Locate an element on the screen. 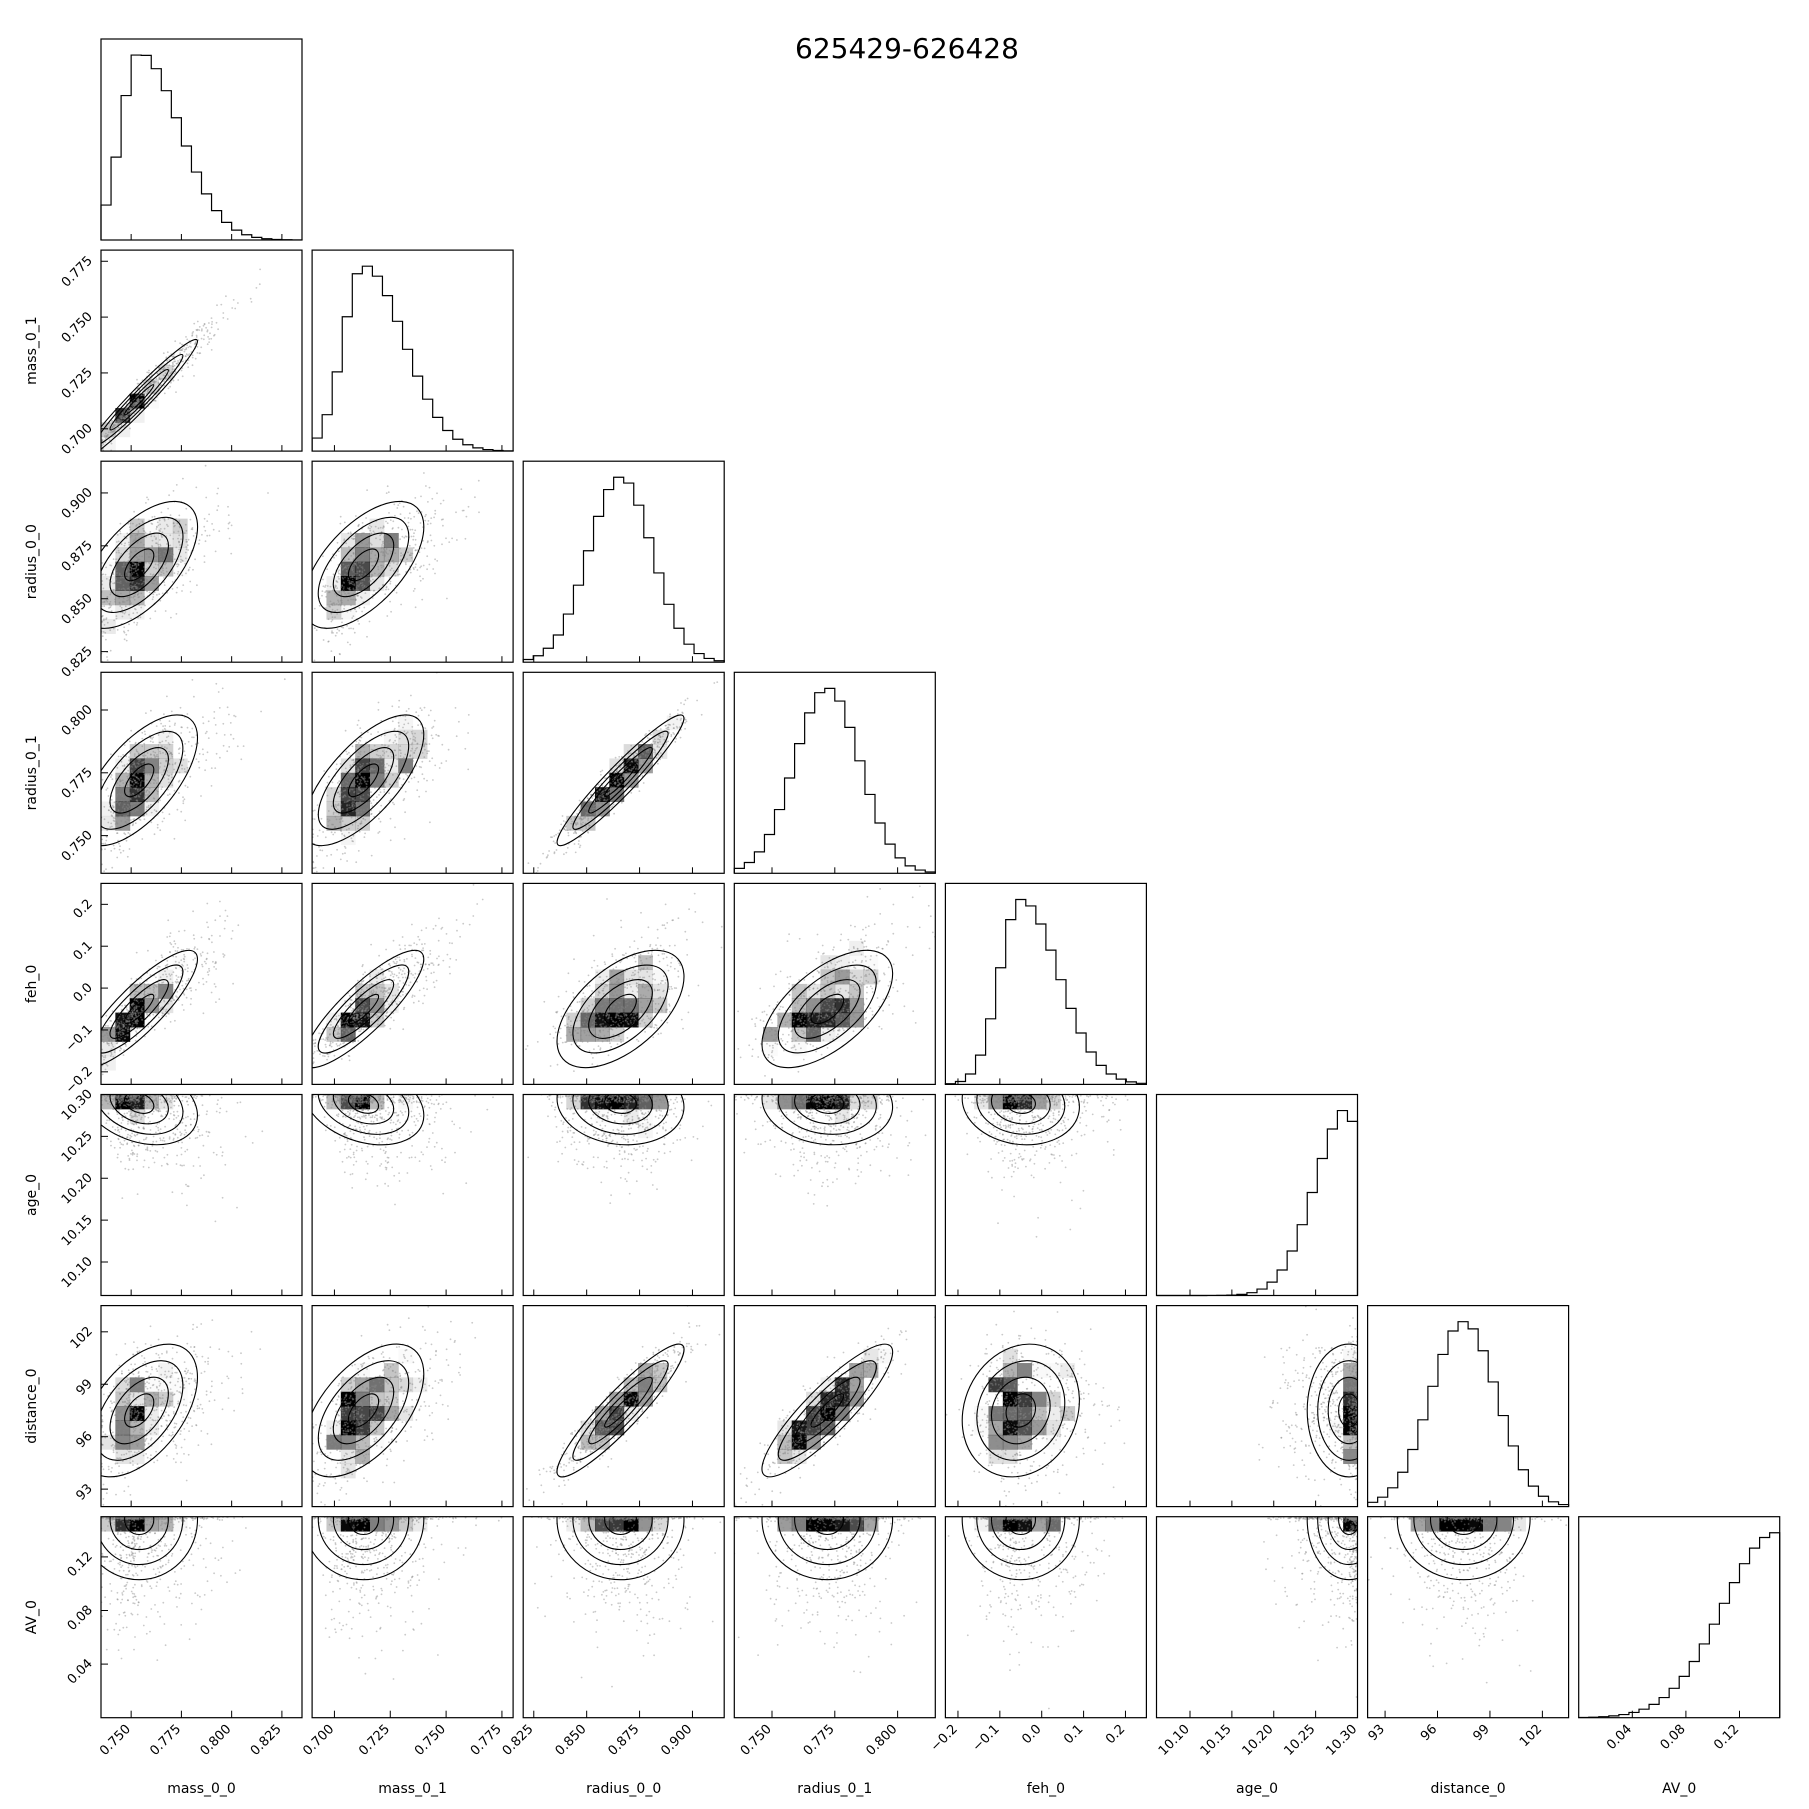 This screenshot has width=1809, height=1809. contour-line is located at coordinates (139, 780).